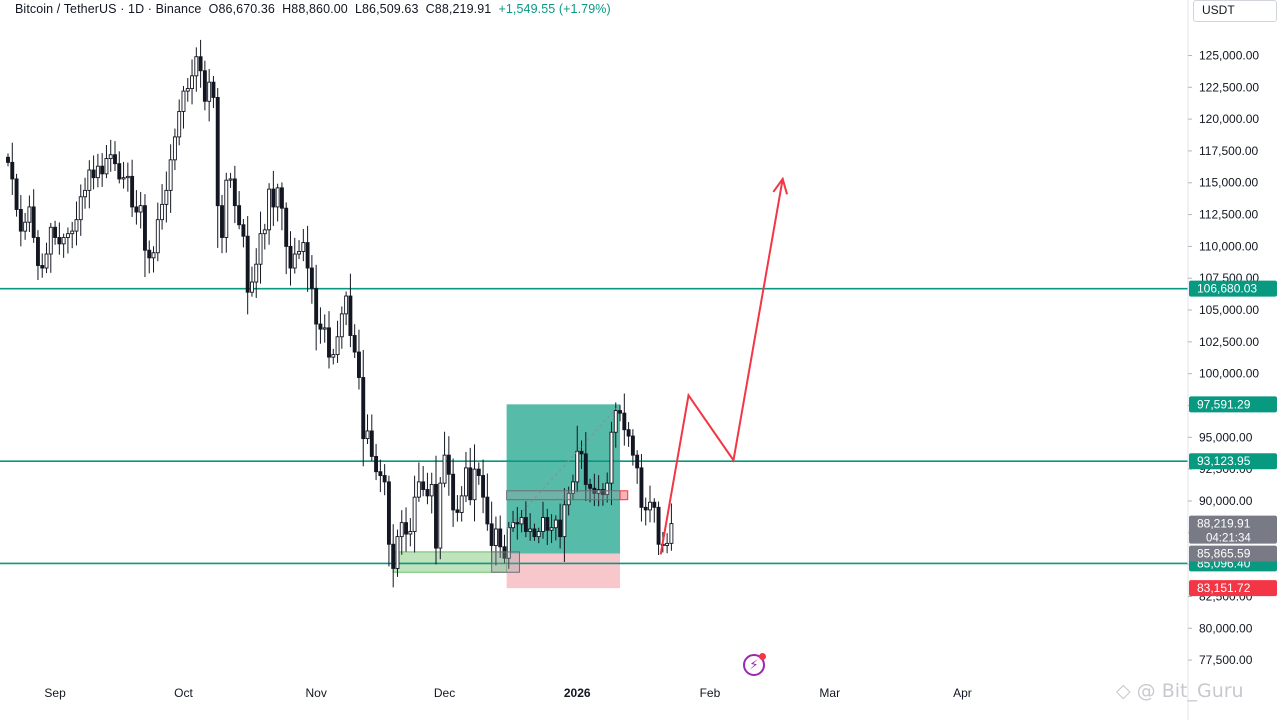 The image size is (1280, 725). What do you see at coordinates (624, 495) in the screenshot?
I see `stop-marker` at bounding box center [624, 495].